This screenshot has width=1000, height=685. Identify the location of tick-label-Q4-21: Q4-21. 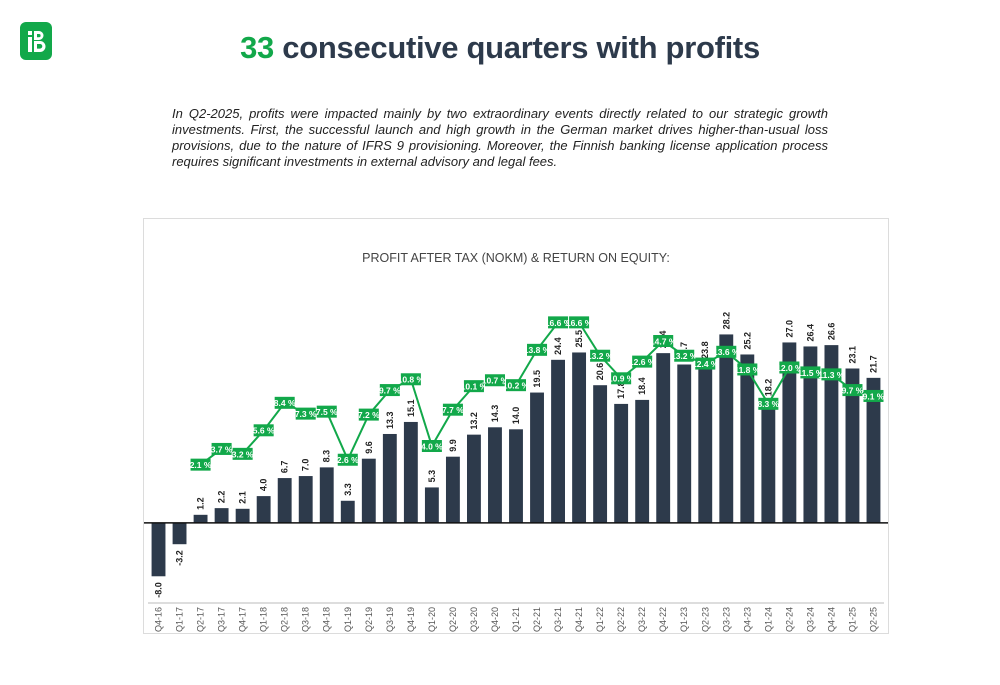
(579, 619).